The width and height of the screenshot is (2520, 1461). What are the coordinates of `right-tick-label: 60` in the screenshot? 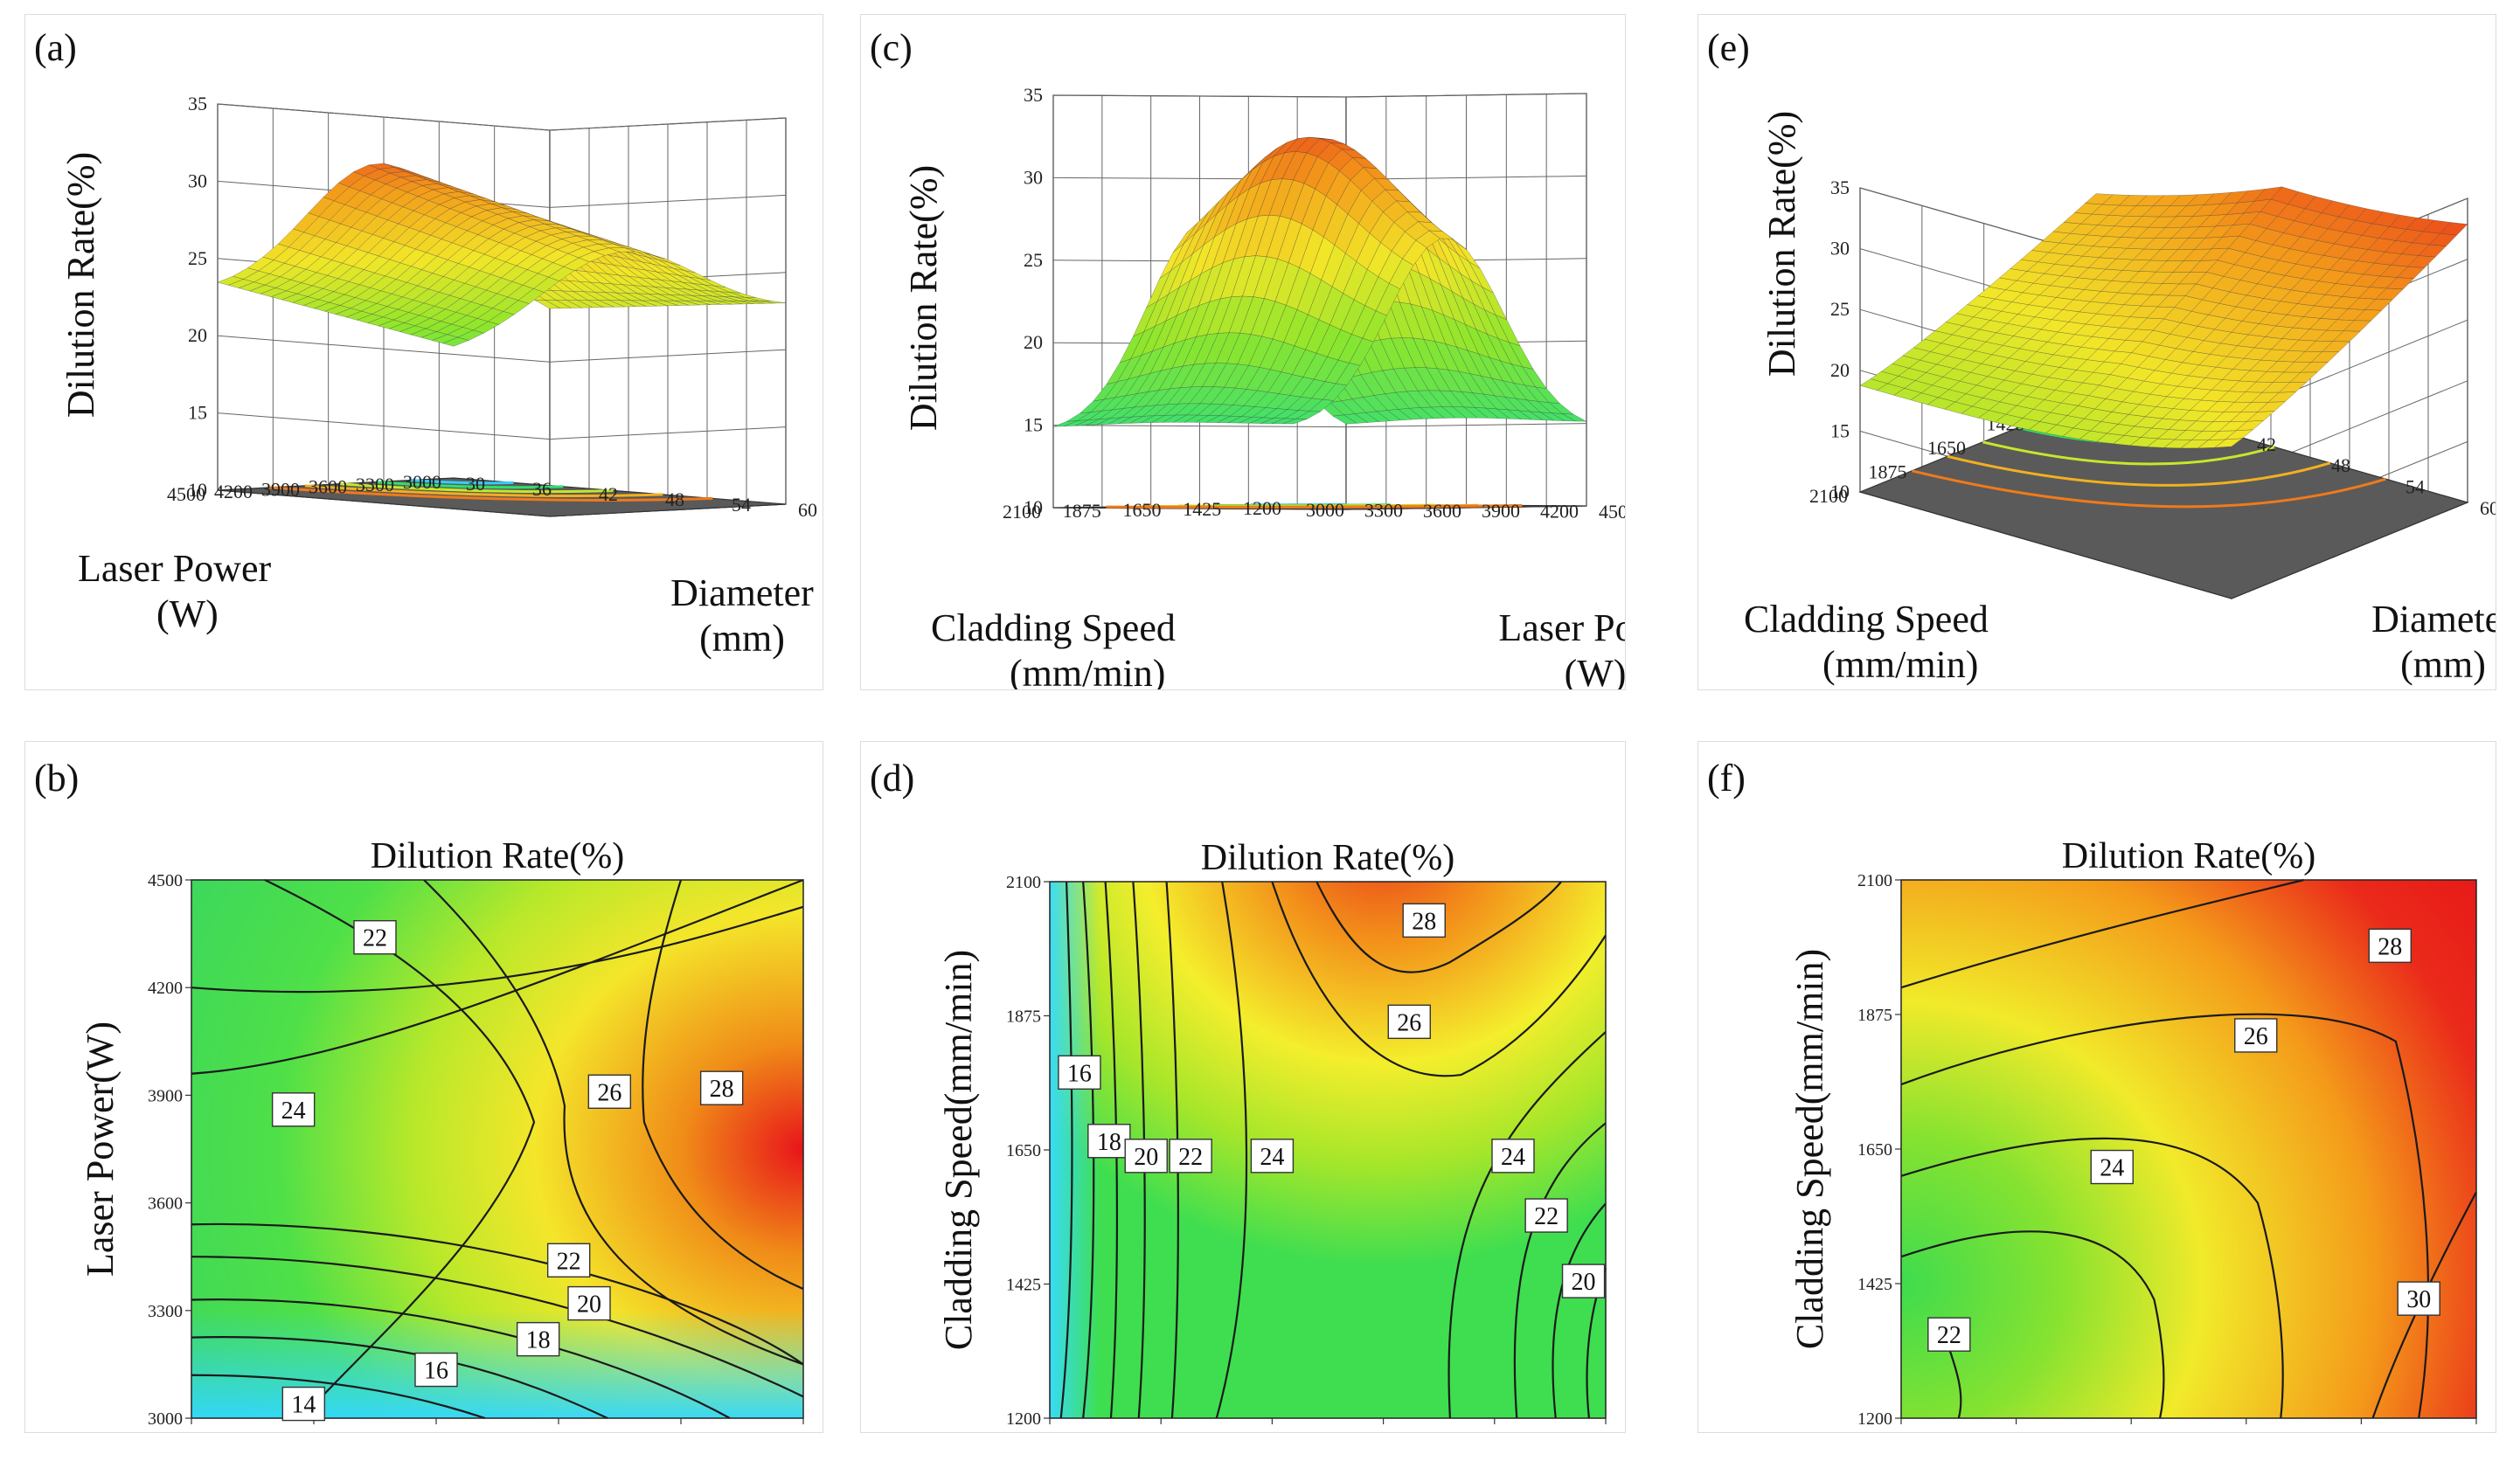 It's located at (807, 510).